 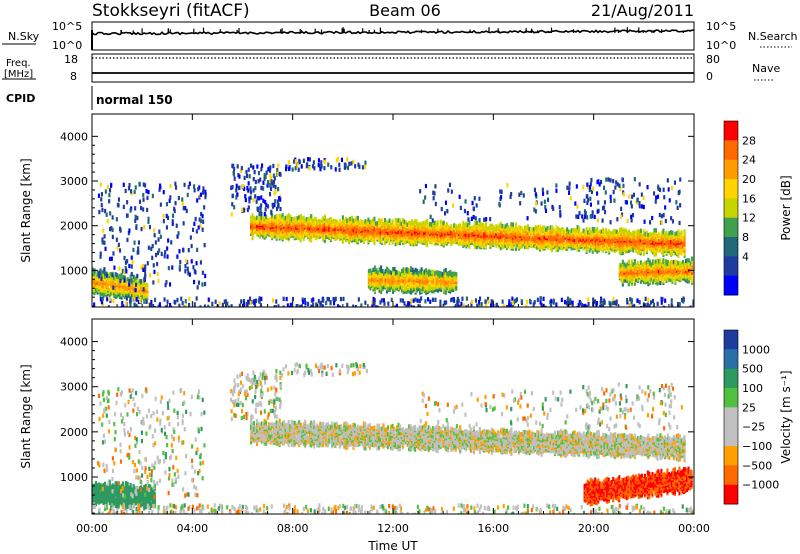 I want to click on cpid-label: CPID, so click(x=20, y=98).